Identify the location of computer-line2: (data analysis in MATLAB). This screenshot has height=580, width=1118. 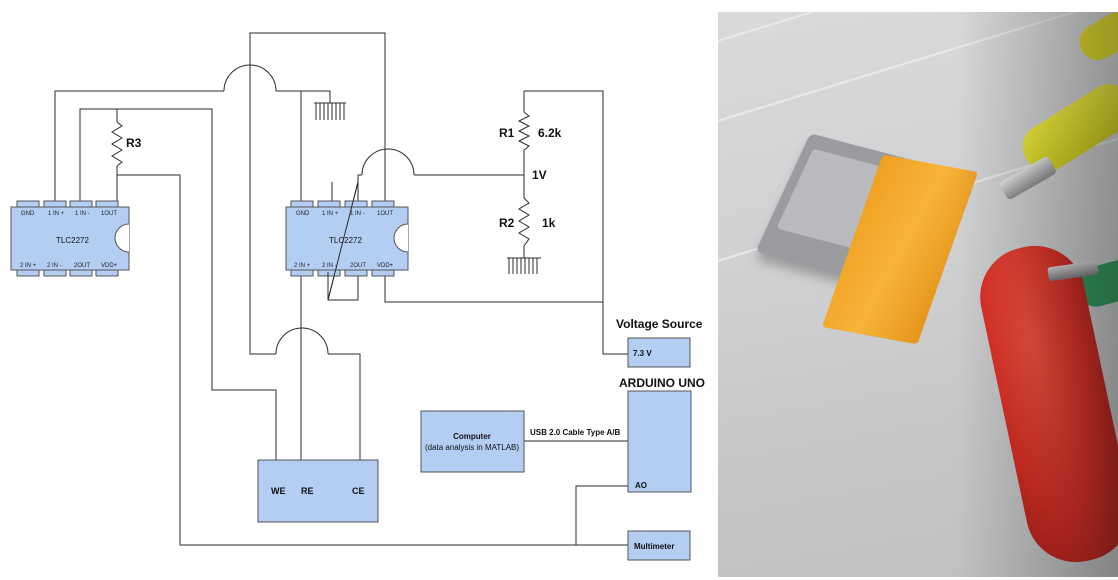
(472, 447).